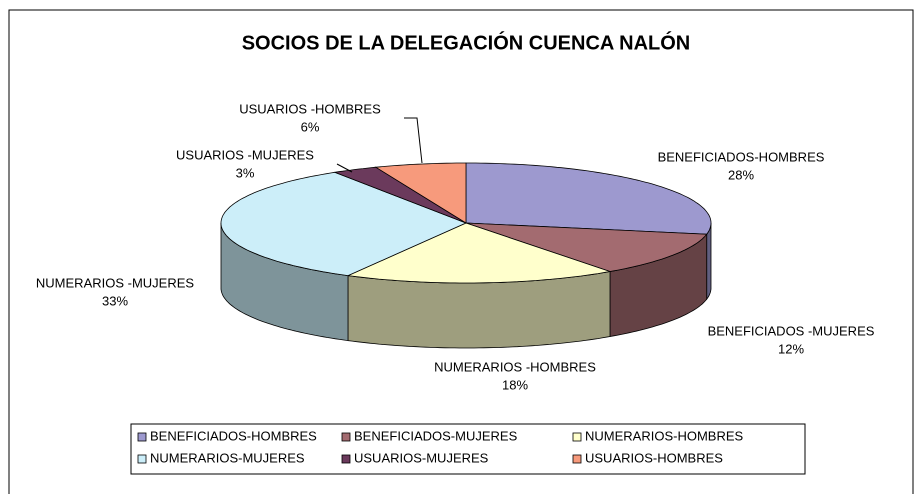  Describe the element at coordinates (791, 348) in the screenshot. I see `data-label-value: 12%` at that location.